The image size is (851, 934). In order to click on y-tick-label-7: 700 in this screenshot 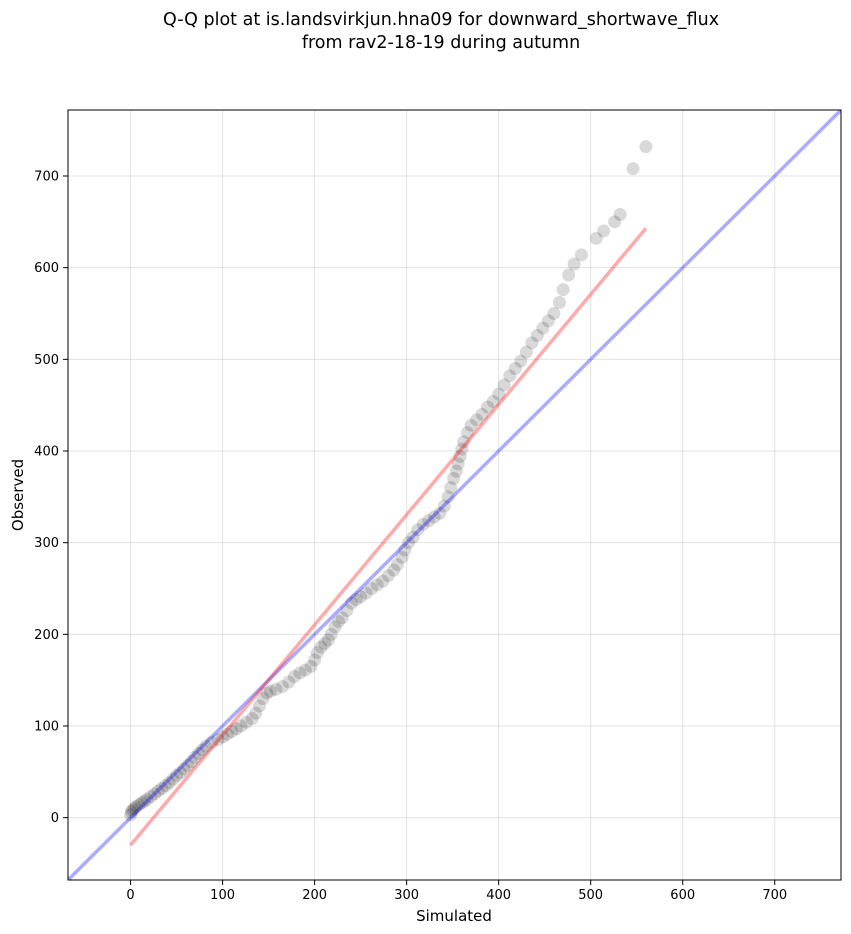, I will do `click(46, 177)`.